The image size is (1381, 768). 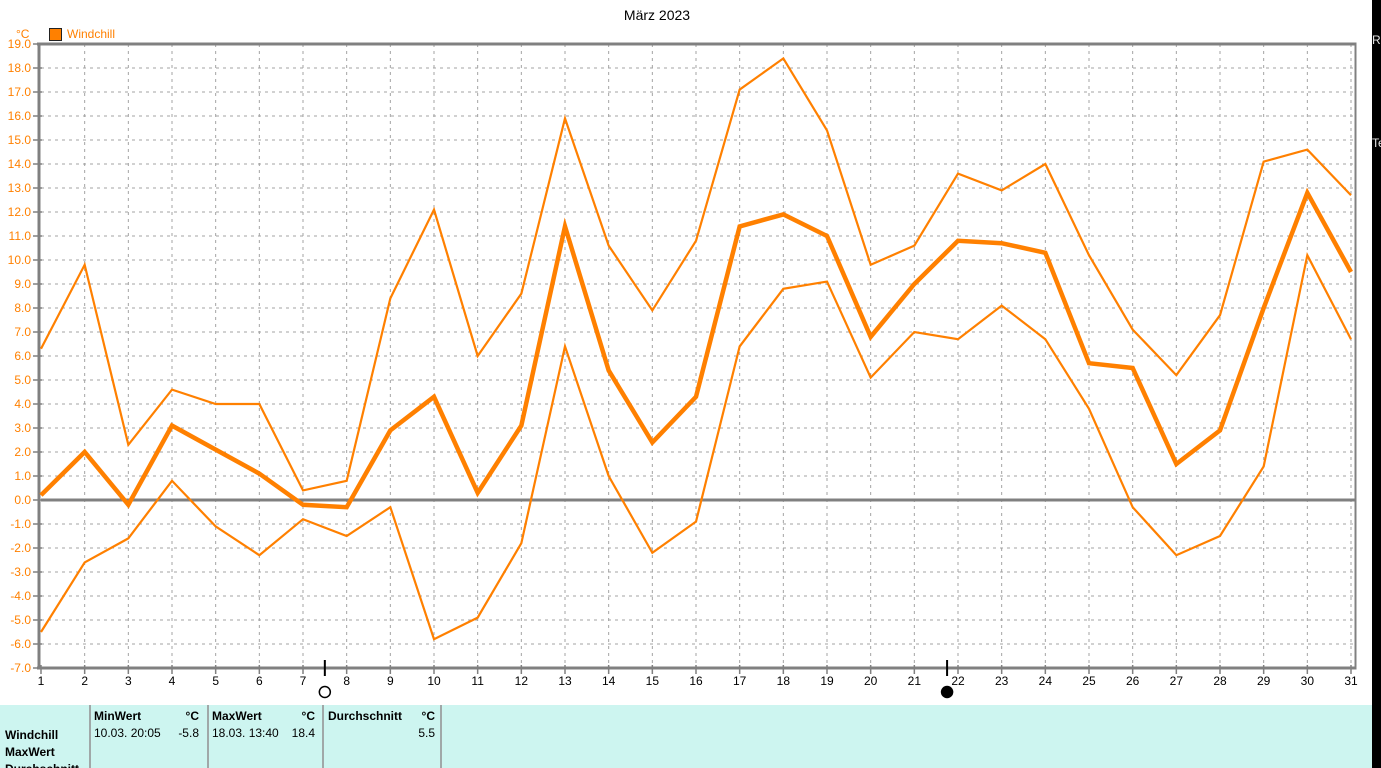 What do you see at coordinates (20, 644) in the screenshot?
I see `y-tick-label: -6.0` at bounding box center [20, 644].